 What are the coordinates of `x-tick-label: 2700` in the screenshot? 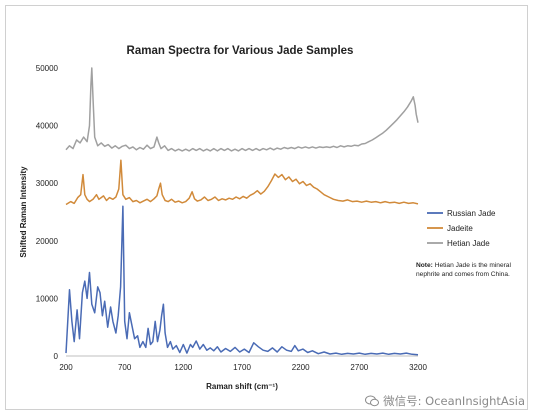 It's located at (359, 367).